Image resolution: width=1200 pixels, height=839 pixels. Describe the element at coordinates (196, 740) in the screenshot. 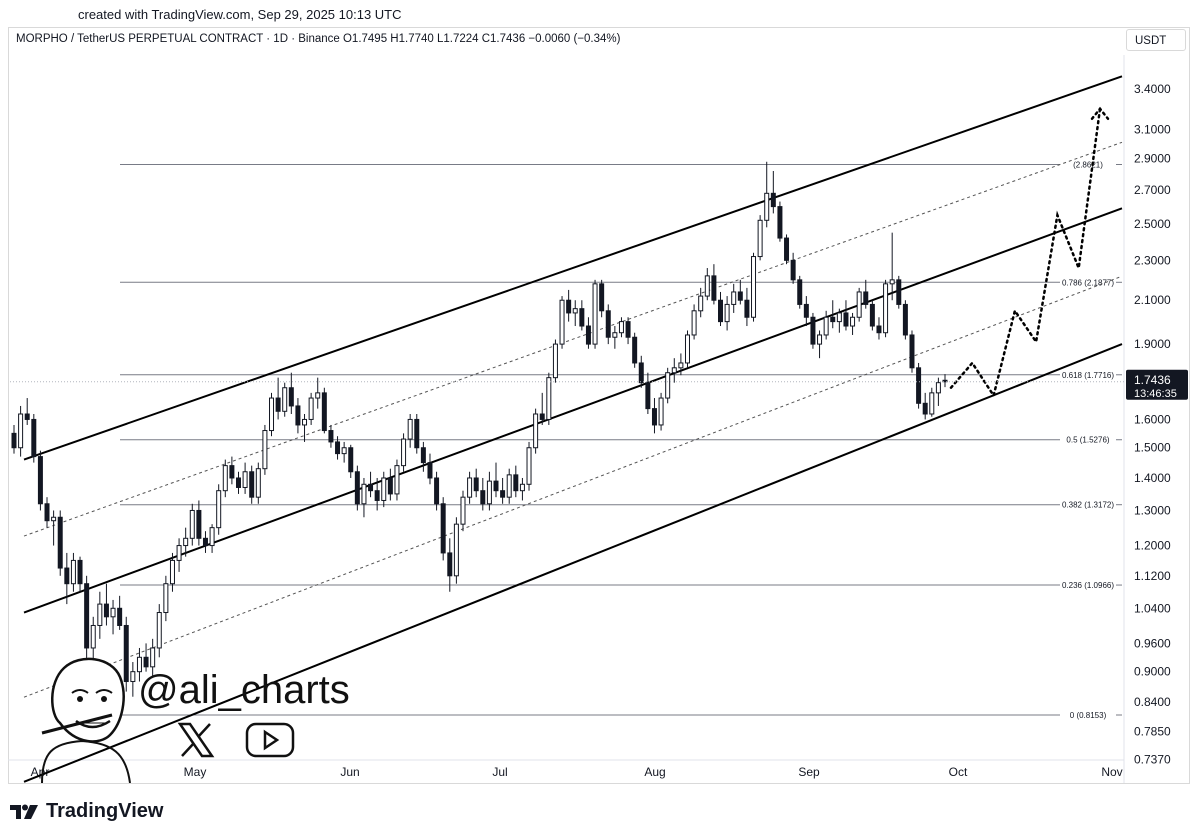

I see `x-logo-icon` at that location.